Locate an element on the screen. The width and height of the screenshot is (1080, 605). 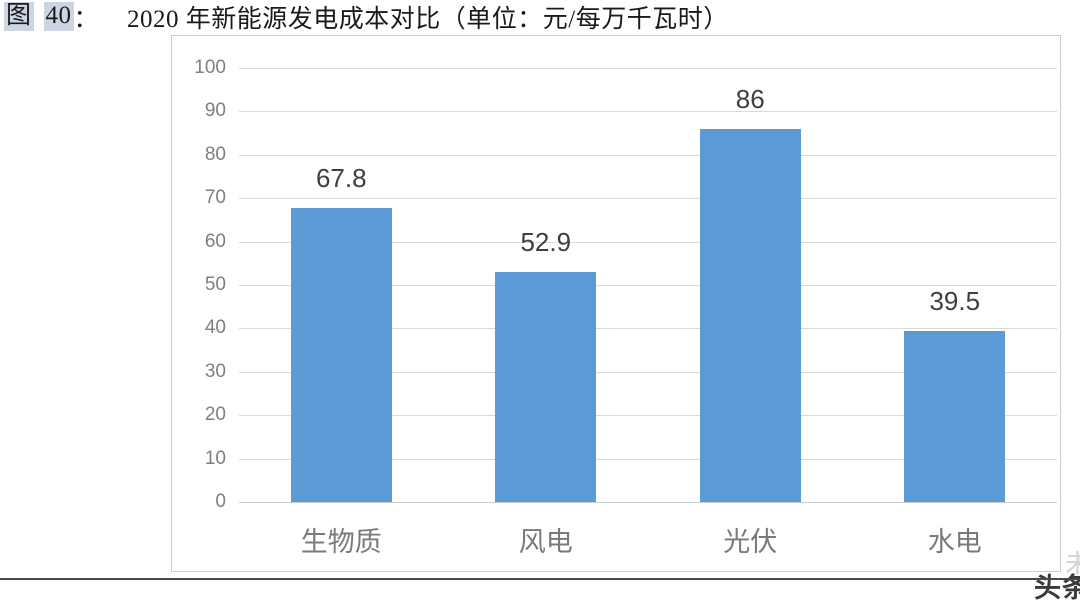
figure-caption: 图 40 ： 2020 年新能源发电成本对比（单位：元/每万千瓦时） is located at coordinates (540, 16).